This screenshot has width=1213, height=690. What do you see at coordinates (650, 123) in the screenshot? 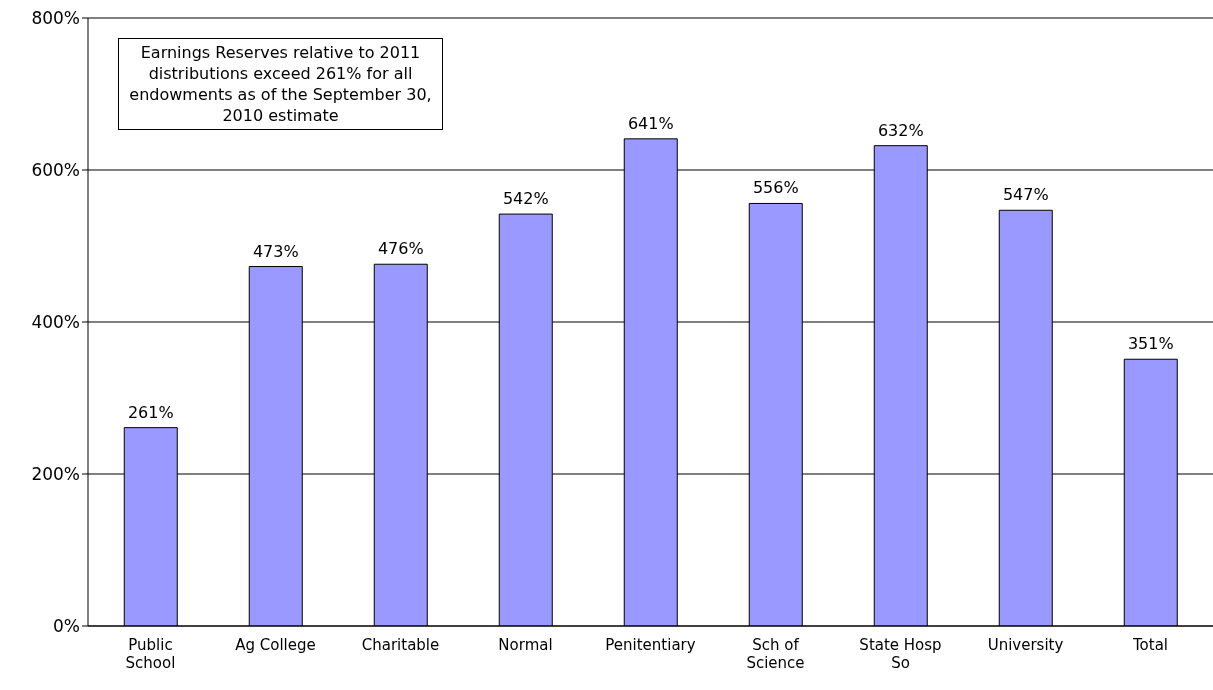
I see `data-label: 641%` at bounding box center [650, 123].